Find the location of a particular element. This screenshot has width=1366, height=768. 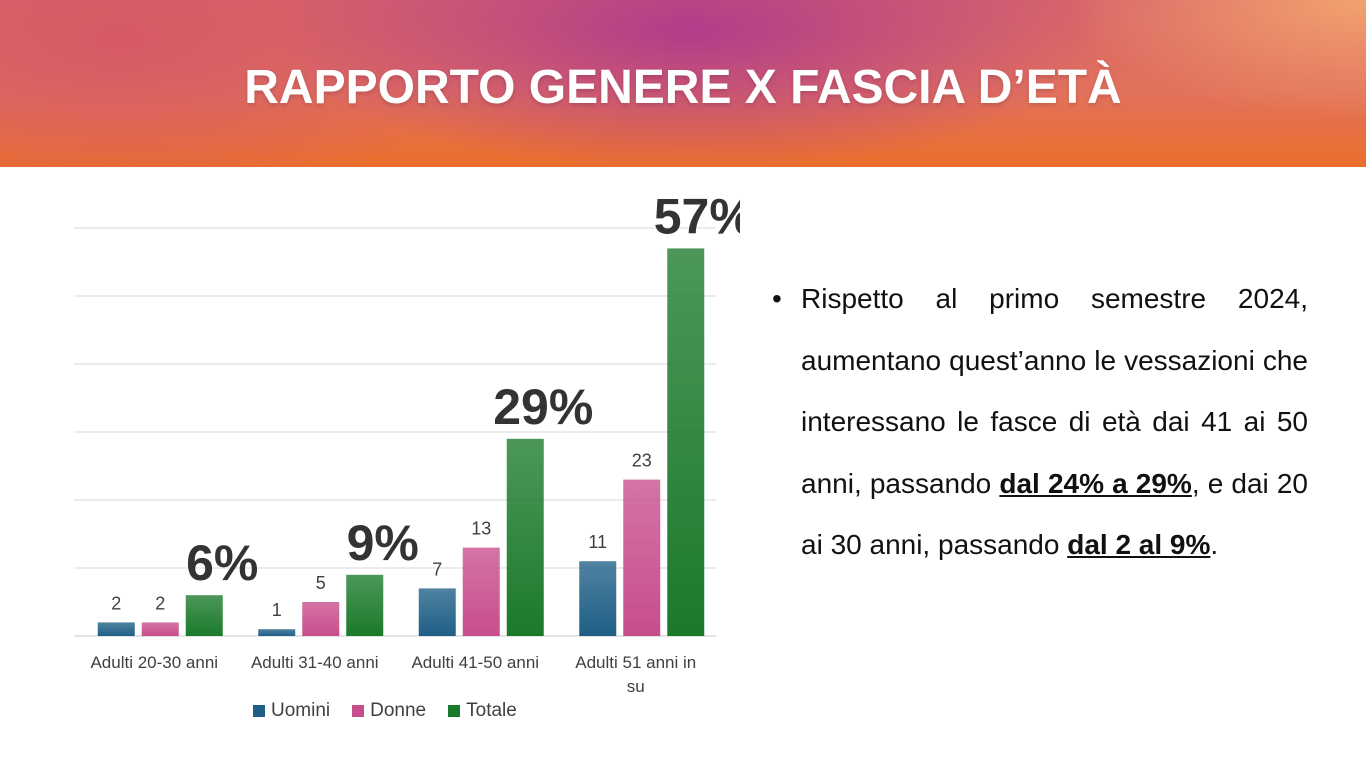

paragraph-text-3: . is located at coordinates (1214, 544).